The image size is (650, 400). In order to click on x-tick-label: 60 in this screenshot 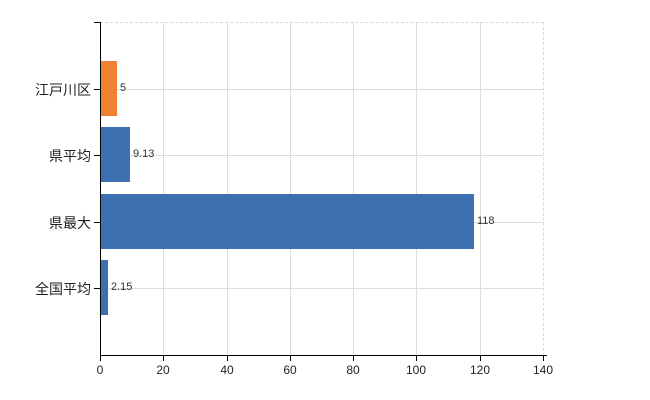, I will do `click(290, 370)`.